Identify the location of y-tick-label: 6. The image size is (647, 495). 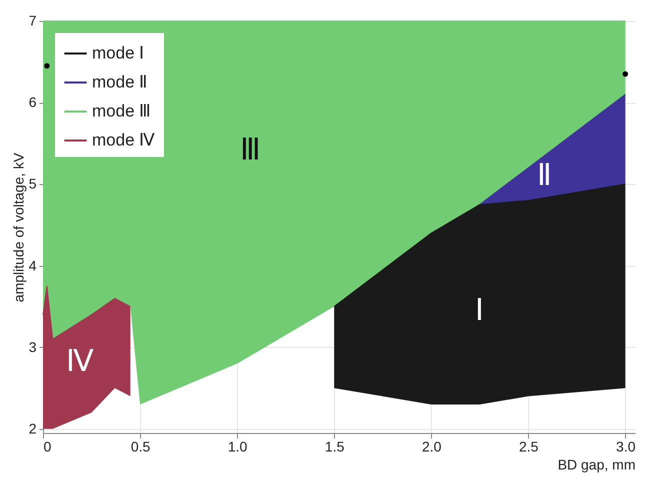
(32, 102).